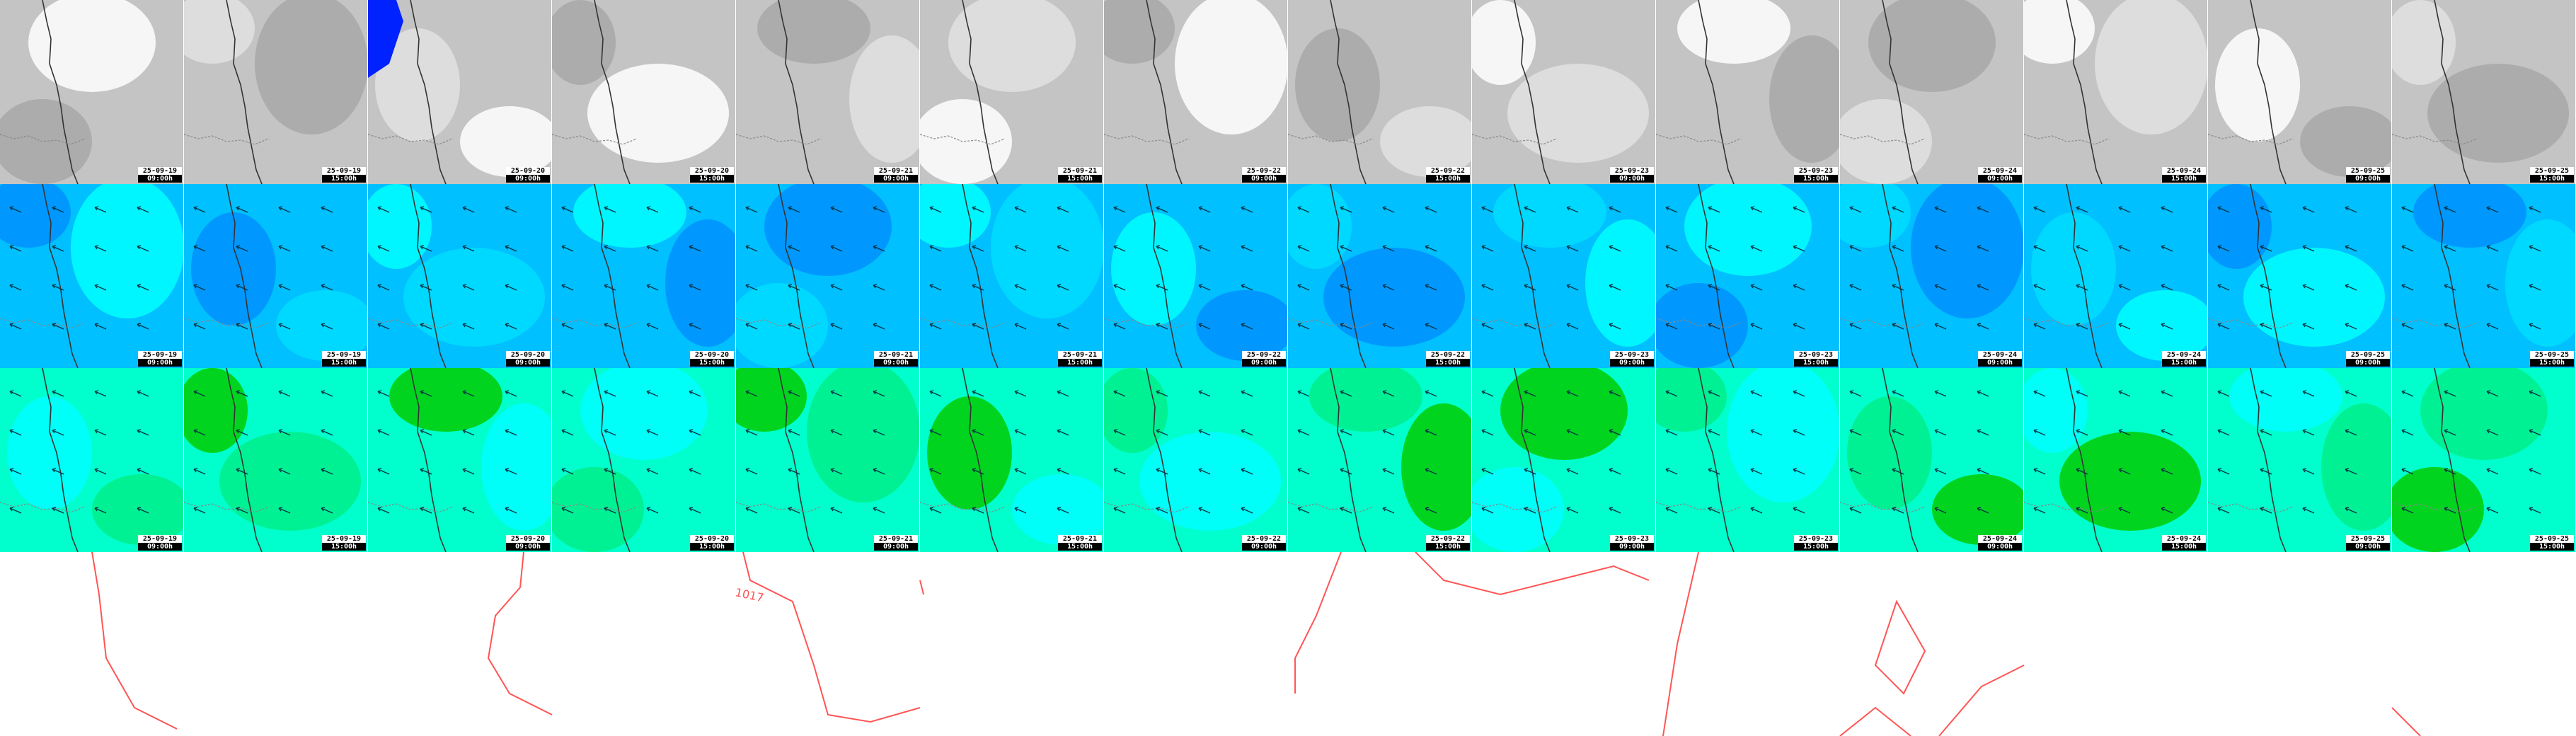  What do you see at coordinates (1264, 363) in the screenshot?
I see `timestamp-hour: 09:00h` at bounding box center [1264, 363].